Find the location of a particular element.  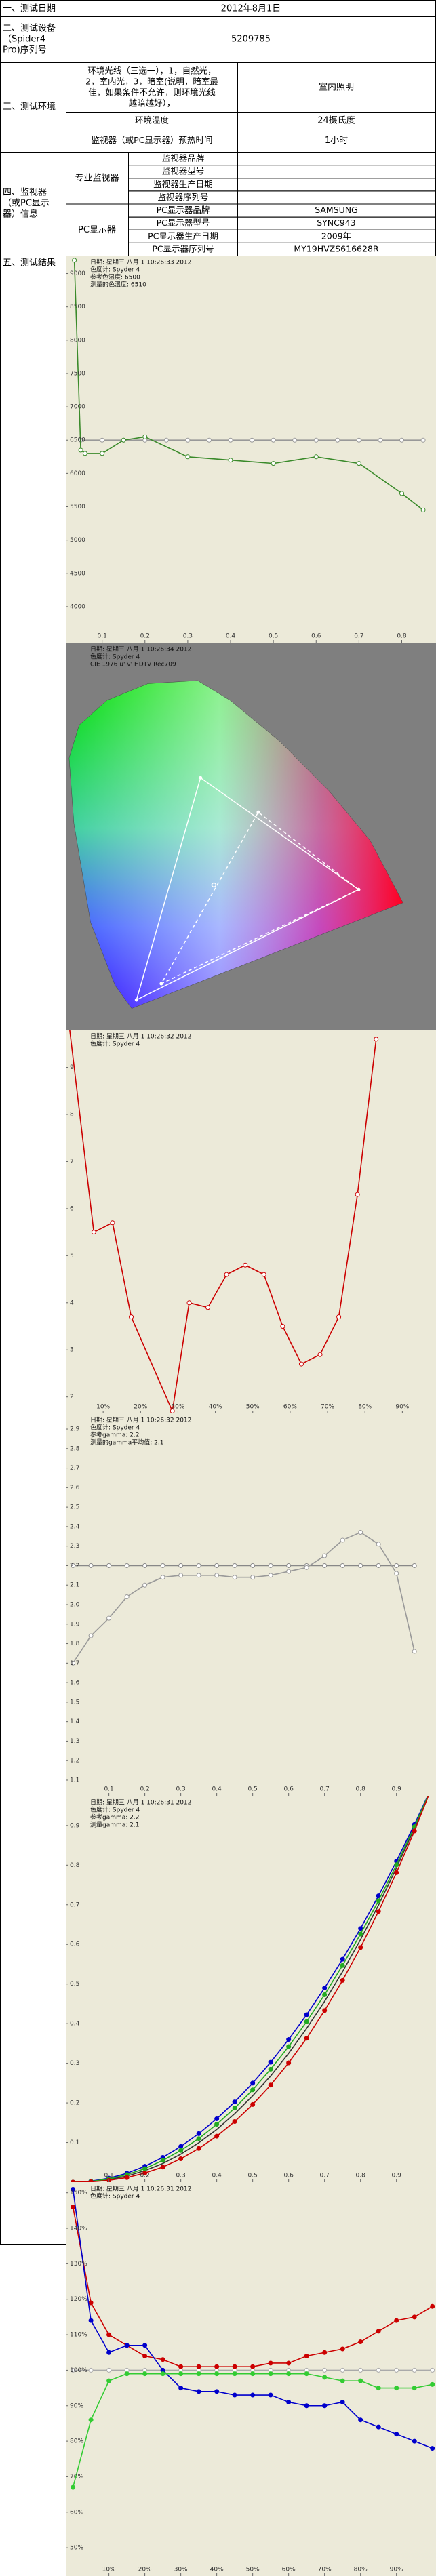

cell-label: 2，室内光，3，暗室(说明，暗室最 is located at coordinates (152, 82).